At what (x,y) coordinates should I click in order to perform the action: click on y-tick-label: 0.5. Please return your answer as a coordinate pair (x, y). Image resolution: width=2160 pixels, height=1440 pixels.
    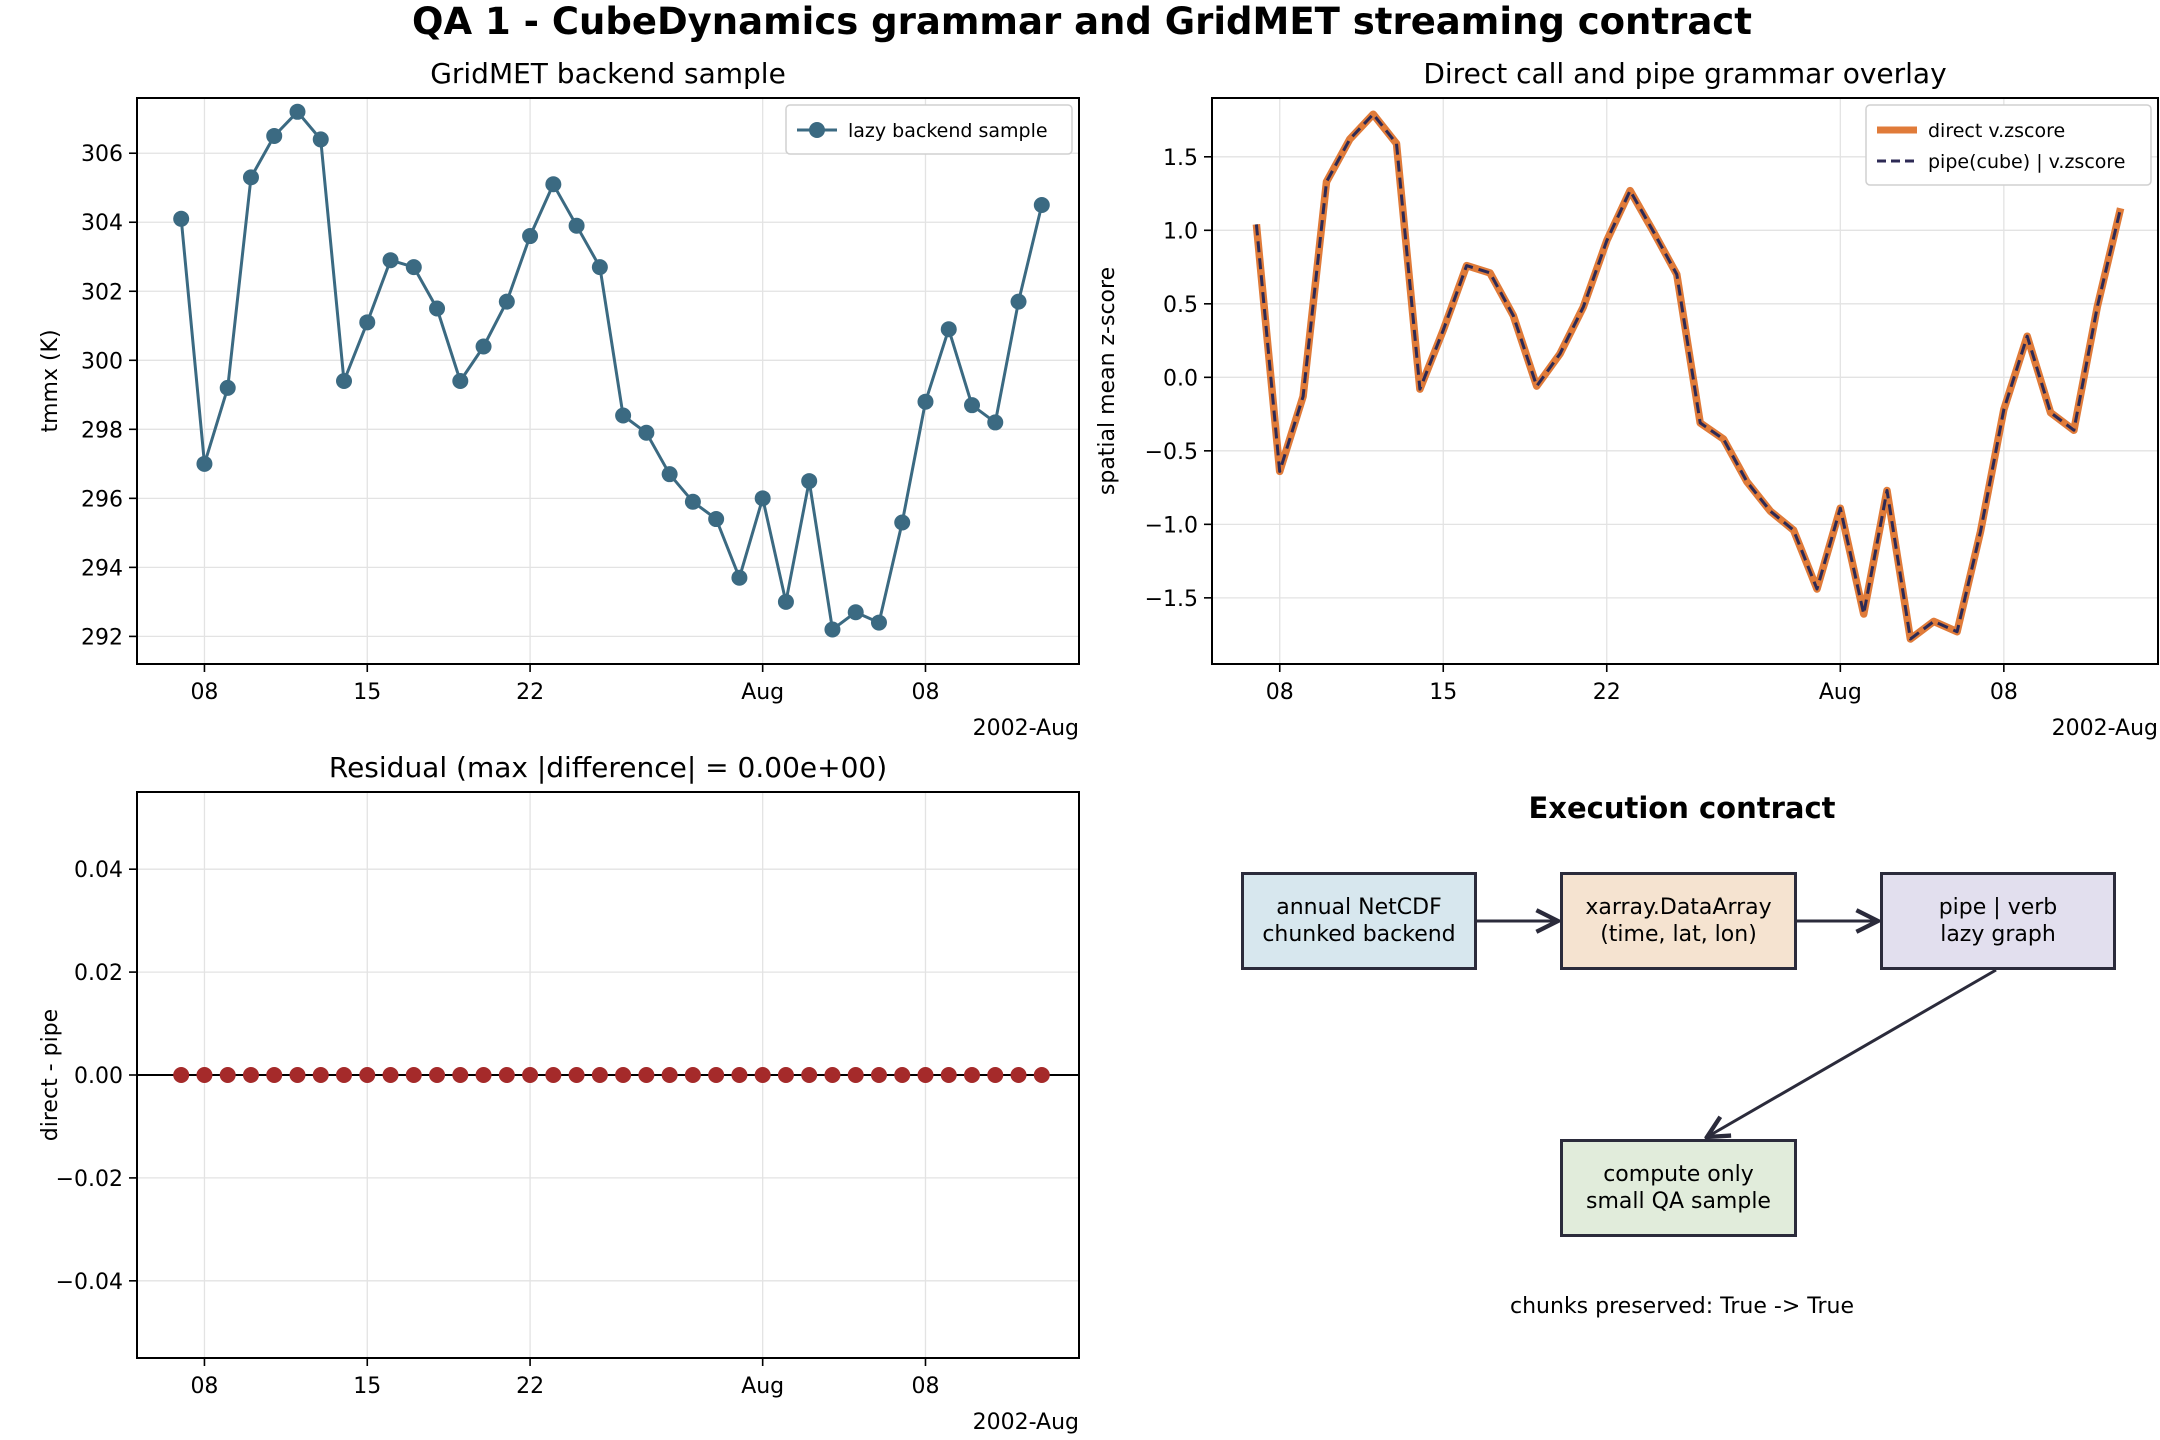
    Looking at the image, I should click on (1180, 305).